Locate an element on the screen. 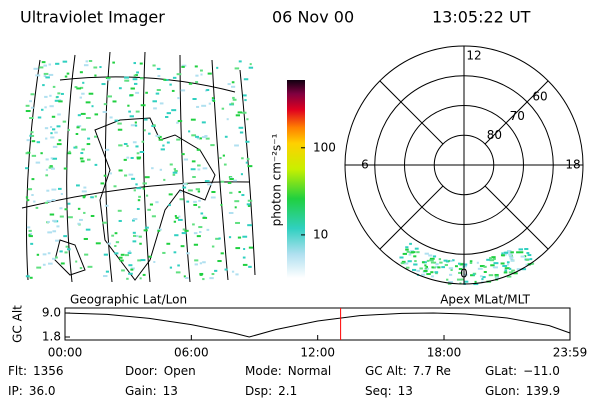 This screenshot has width=600, height=400. field-value: 13 is located at coordinates (170, 391).